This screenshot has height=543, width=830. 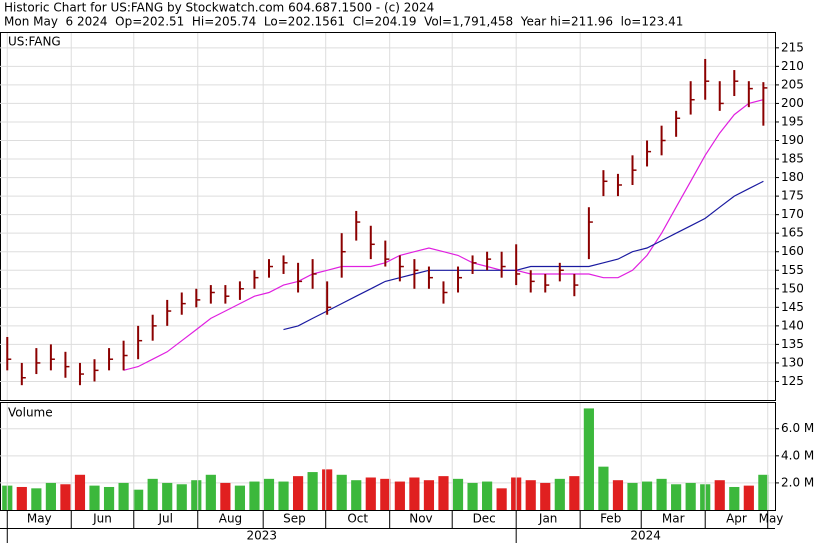 I want to click on x-tick-label: Nov, so click(x=420, y=519).